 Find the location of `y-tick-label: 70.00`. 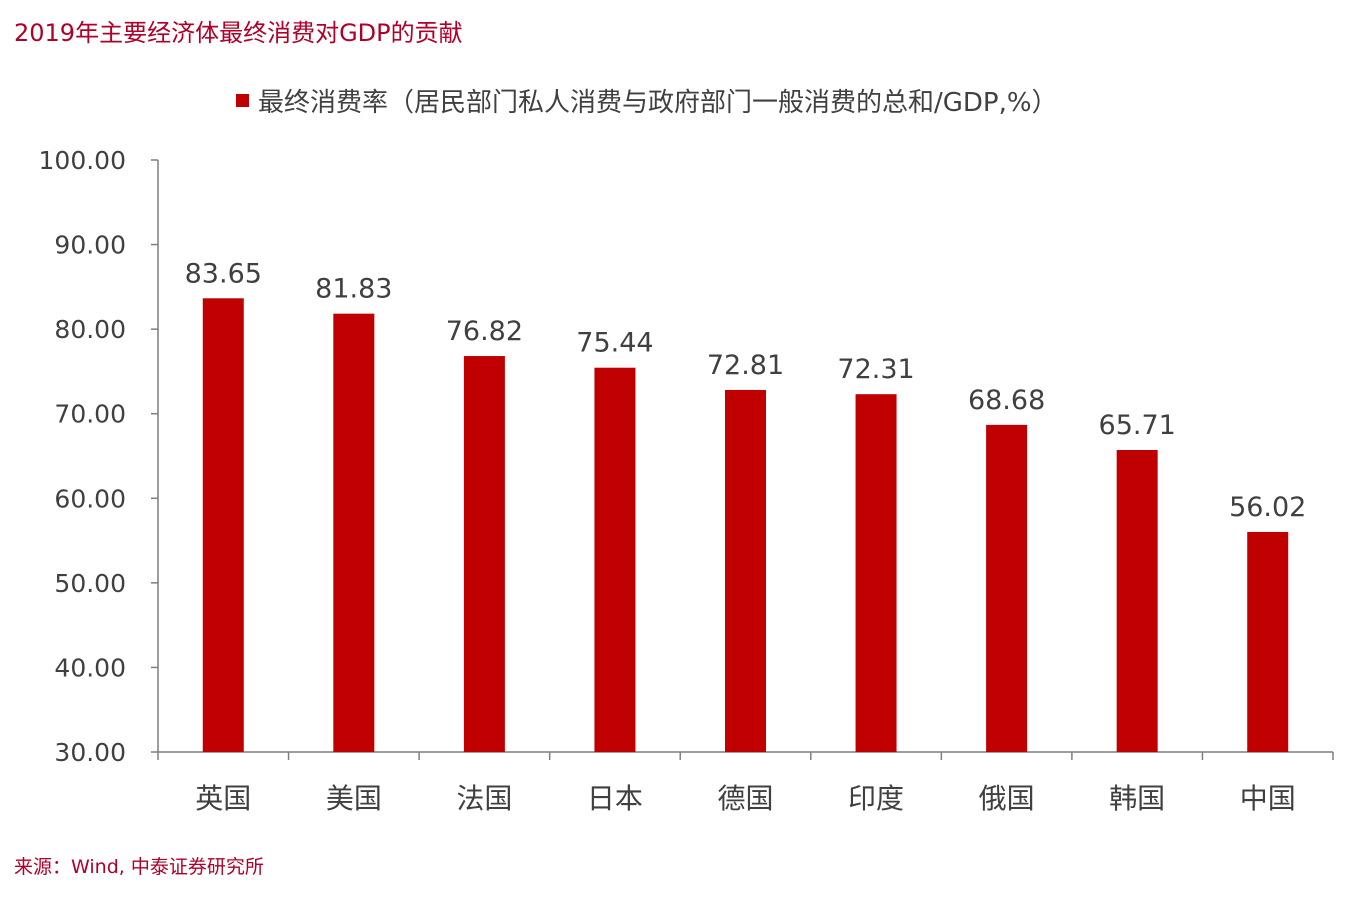

y-tick-label: 70.00 is located at coordinates (90, 414).